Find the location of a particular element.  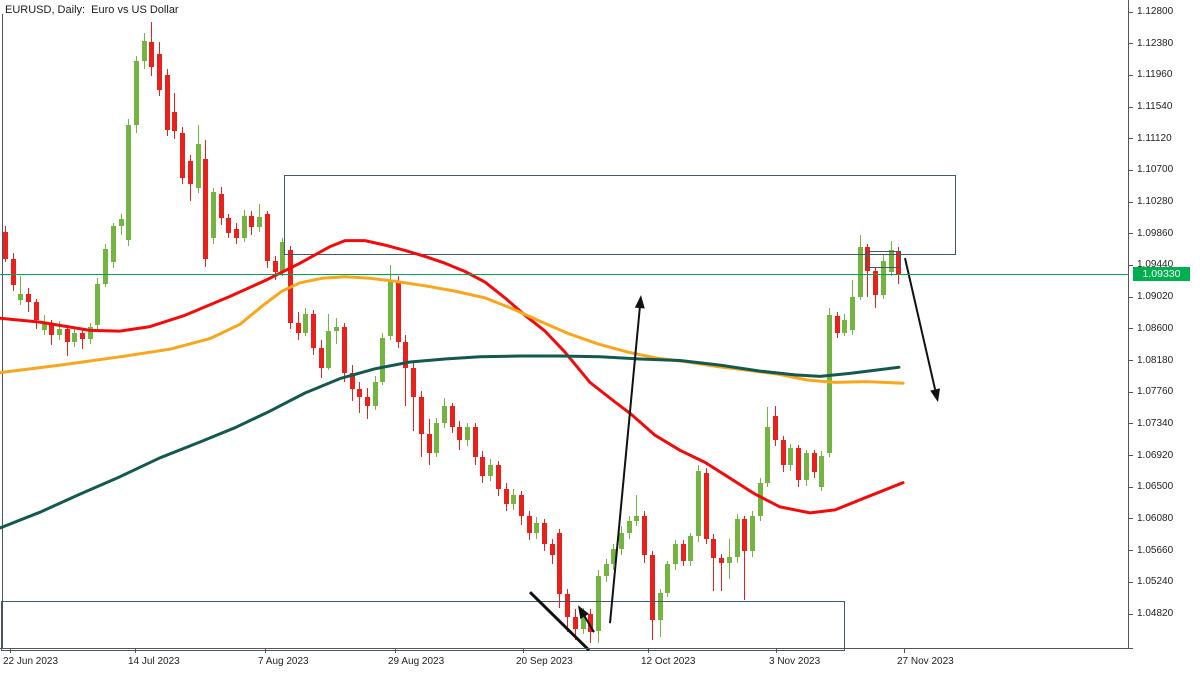

price-axis-label: 1.09440 is located at coordinates (1155, 265).